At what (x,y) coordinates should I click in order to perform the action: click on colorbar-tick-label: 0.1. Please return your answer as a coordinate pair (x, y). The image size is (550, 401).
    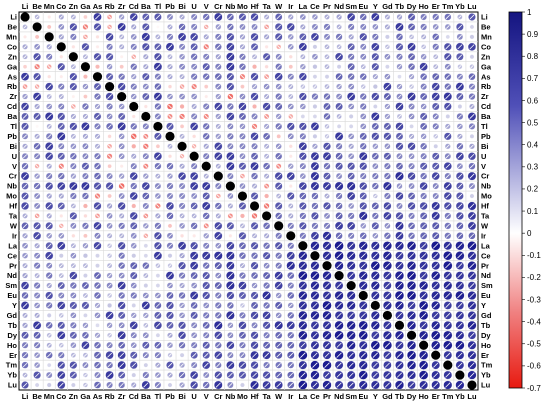
    Looking at the image, I should click on (533, 211).